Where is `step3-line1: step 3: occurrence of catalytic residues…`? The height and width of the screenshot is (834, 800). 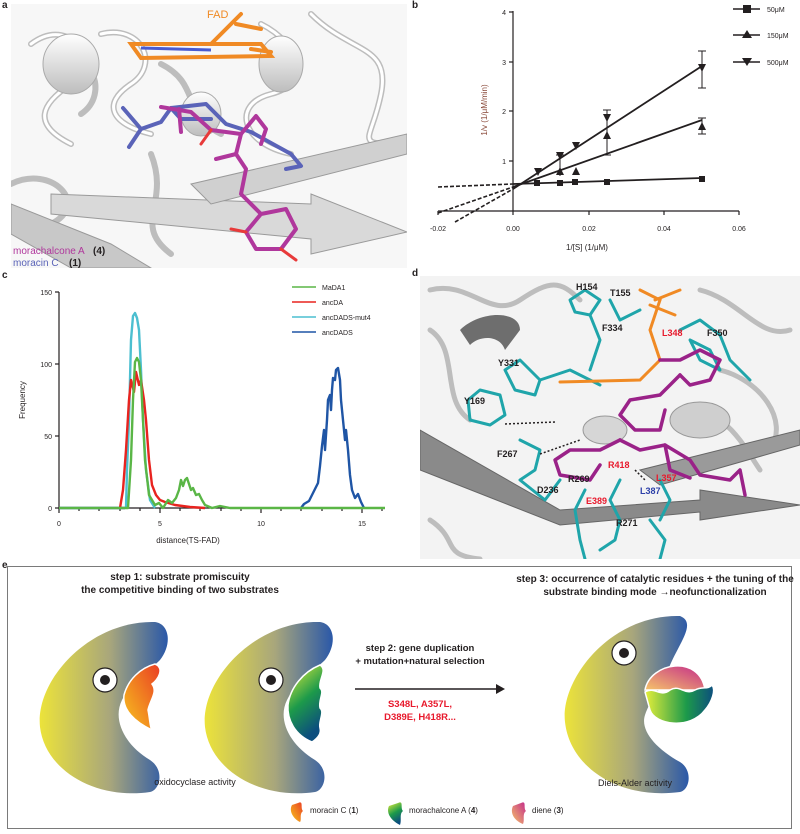 step3-line1: step 3: occurrence of catalytic residues… is located at coordinates (655, 579).